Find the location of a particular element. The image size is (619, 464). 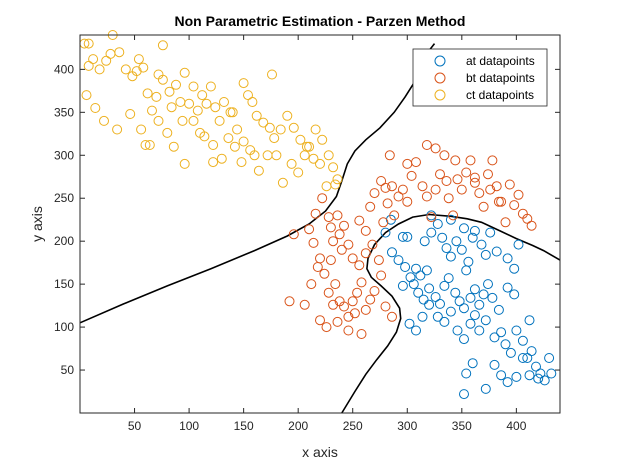

legend-label-at: at datapoints is located at coordinates (500, 61).